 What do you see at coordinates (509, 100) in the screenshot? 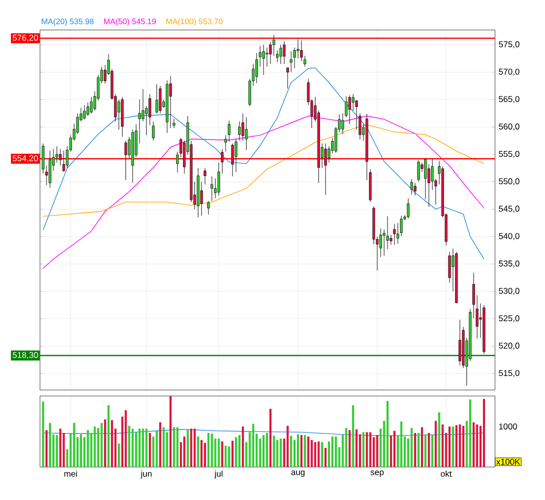
I see `y-tick-label: 565,0` at bounding box center [509, 100].